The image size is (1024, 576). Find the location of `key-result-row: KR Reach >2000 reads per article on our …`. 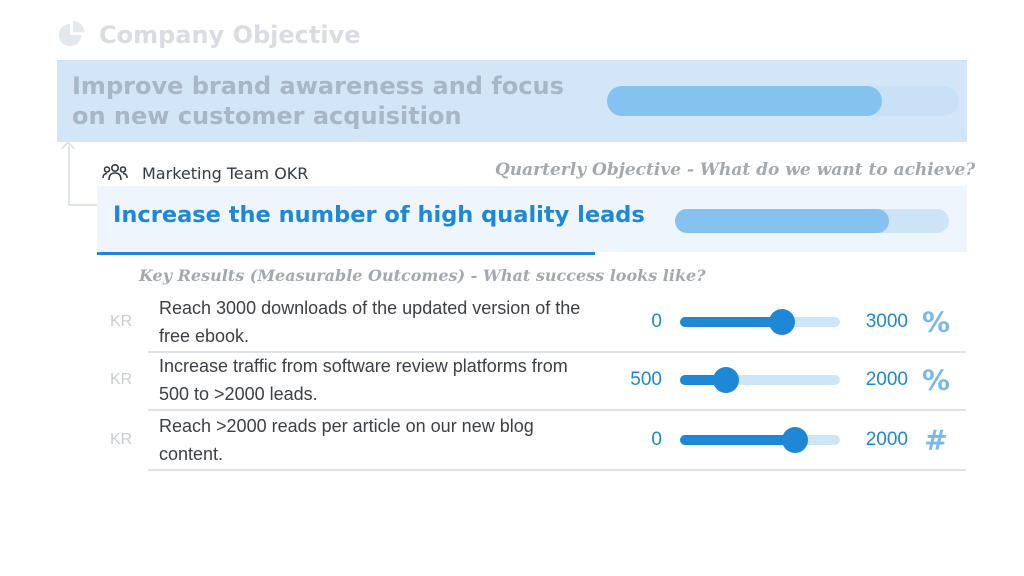

key-result-row: KR Reach >2000 reads per article on our … is located at coordinates (538, 441).